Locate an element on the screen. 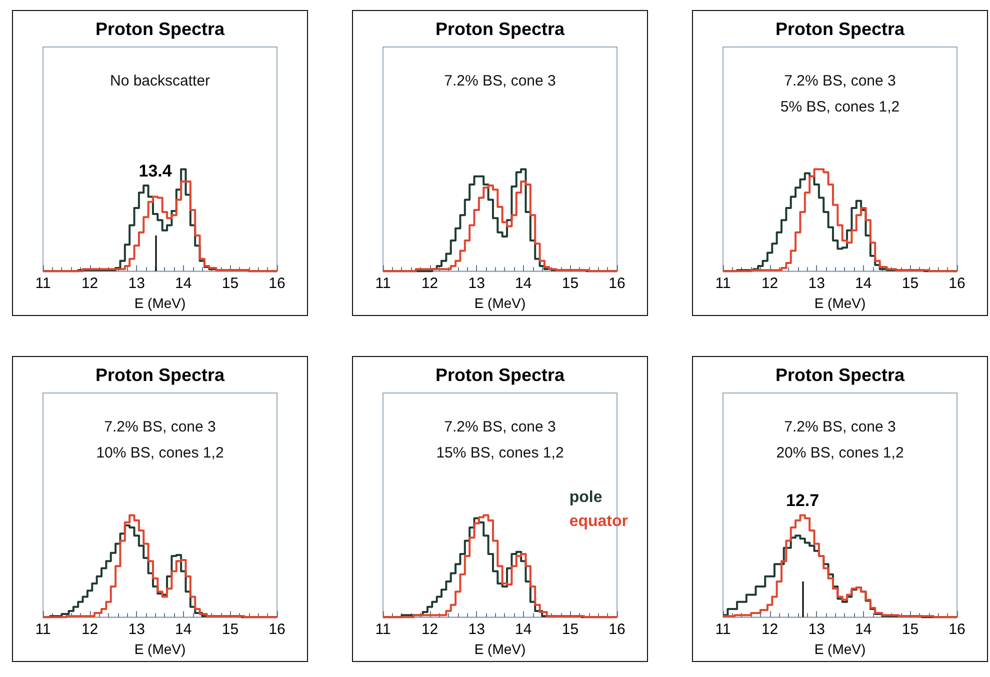  chart-subtitle: 7.2% BS, cone 3 is located at coordinates (500, 81).